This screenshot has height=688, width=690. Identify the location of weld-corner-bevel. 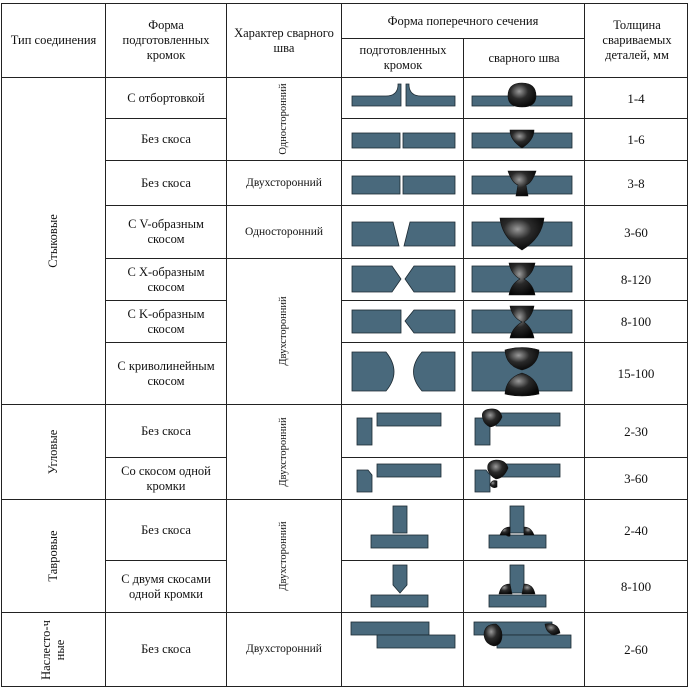
(517, 478).